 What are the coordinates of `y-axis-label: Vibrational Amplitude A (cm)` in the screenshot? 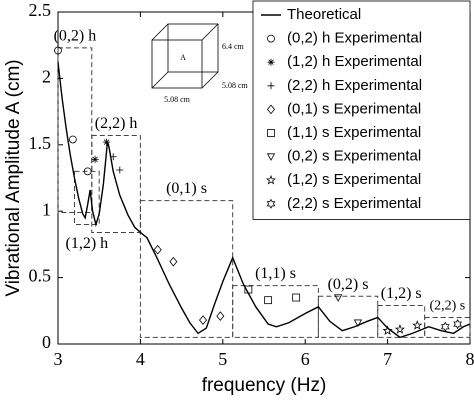 It's located at (13, 177).